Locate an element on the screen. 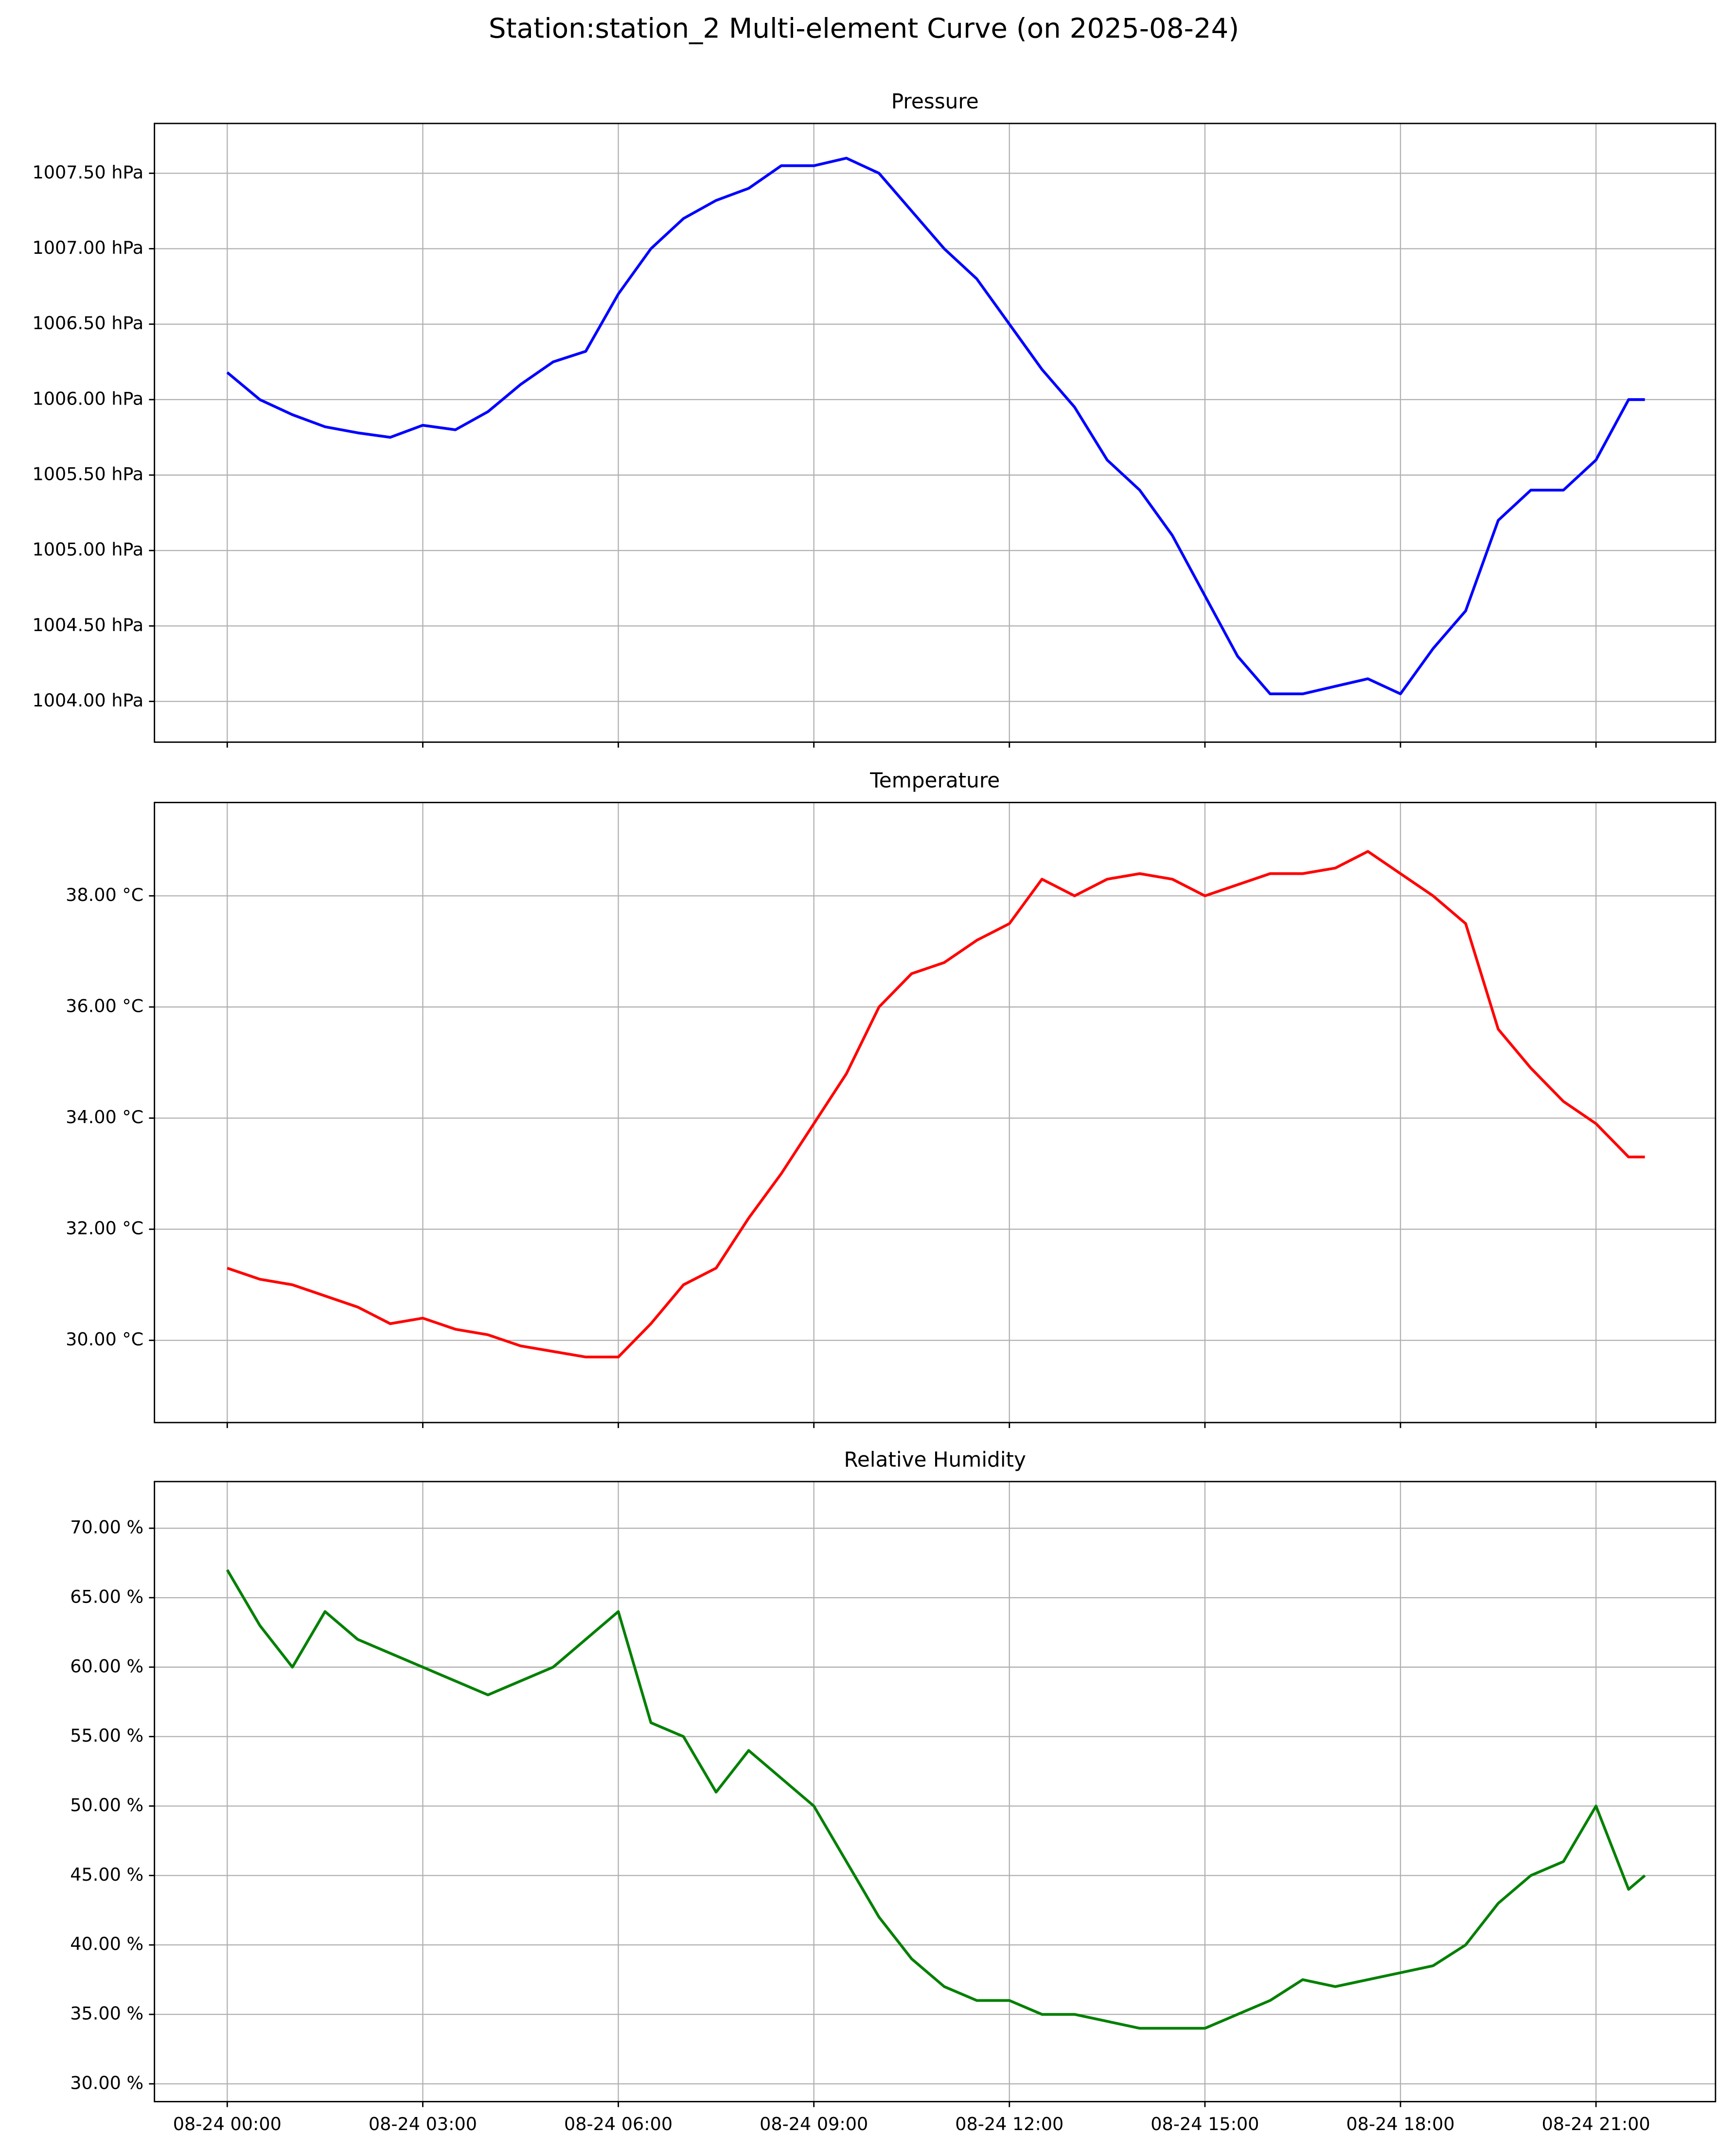  x-tick-label: 08-24 15:00 is located at coordinates (1205, 2124).